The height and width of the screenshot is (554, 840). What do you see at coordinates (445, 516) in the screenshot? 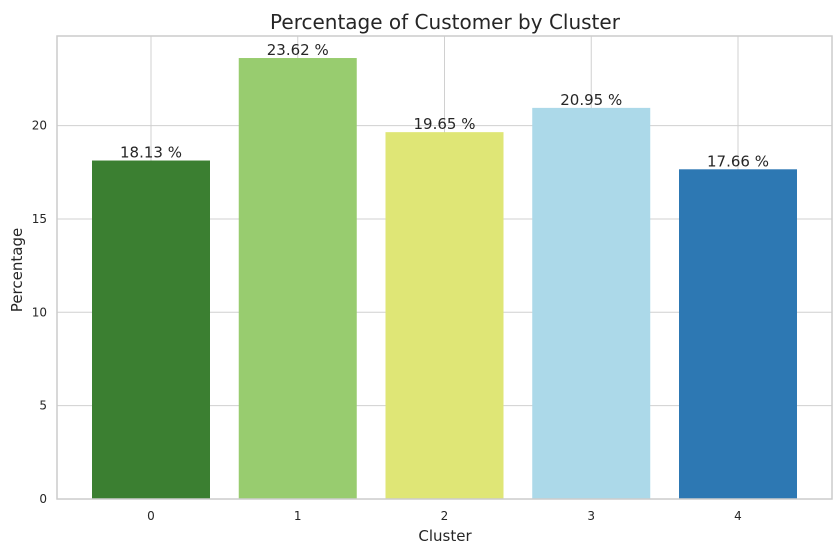
I see `x-tick-label: 2` at bounding box center [445, 516].